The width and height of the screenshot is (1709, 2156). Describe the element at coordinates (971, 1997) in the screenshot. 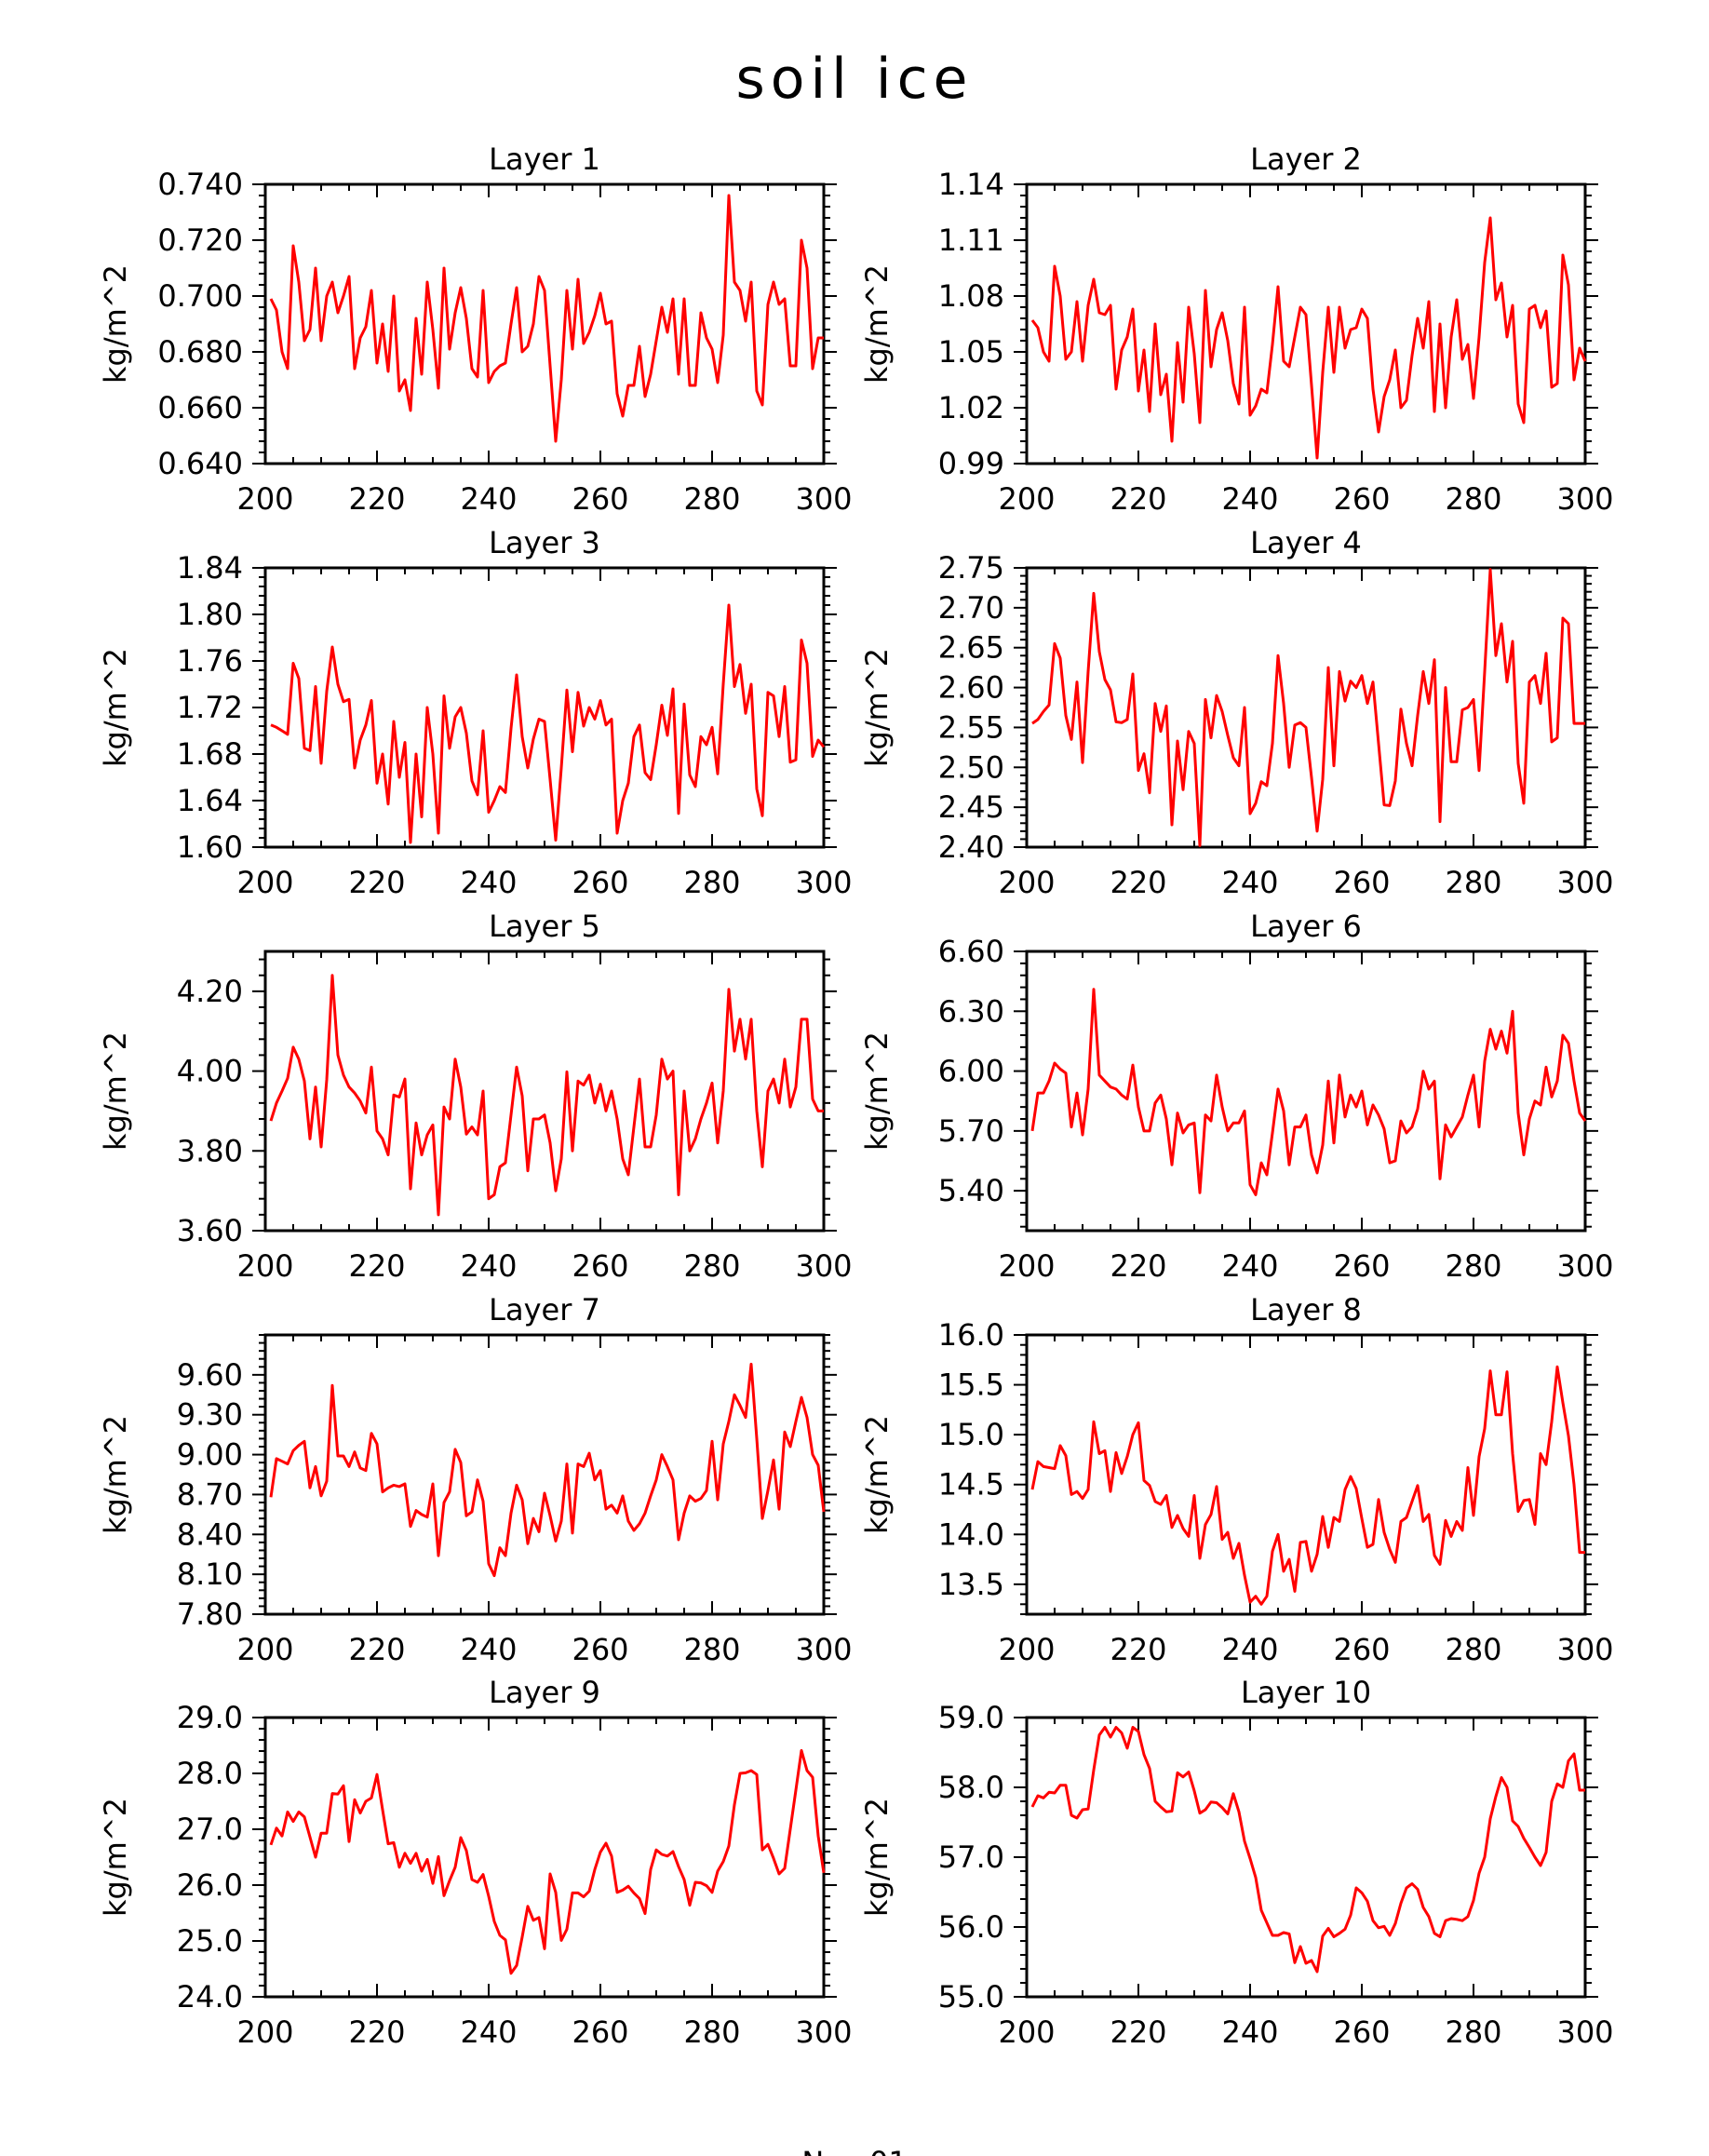

I see `y-tick-label: 55.0` at that location.